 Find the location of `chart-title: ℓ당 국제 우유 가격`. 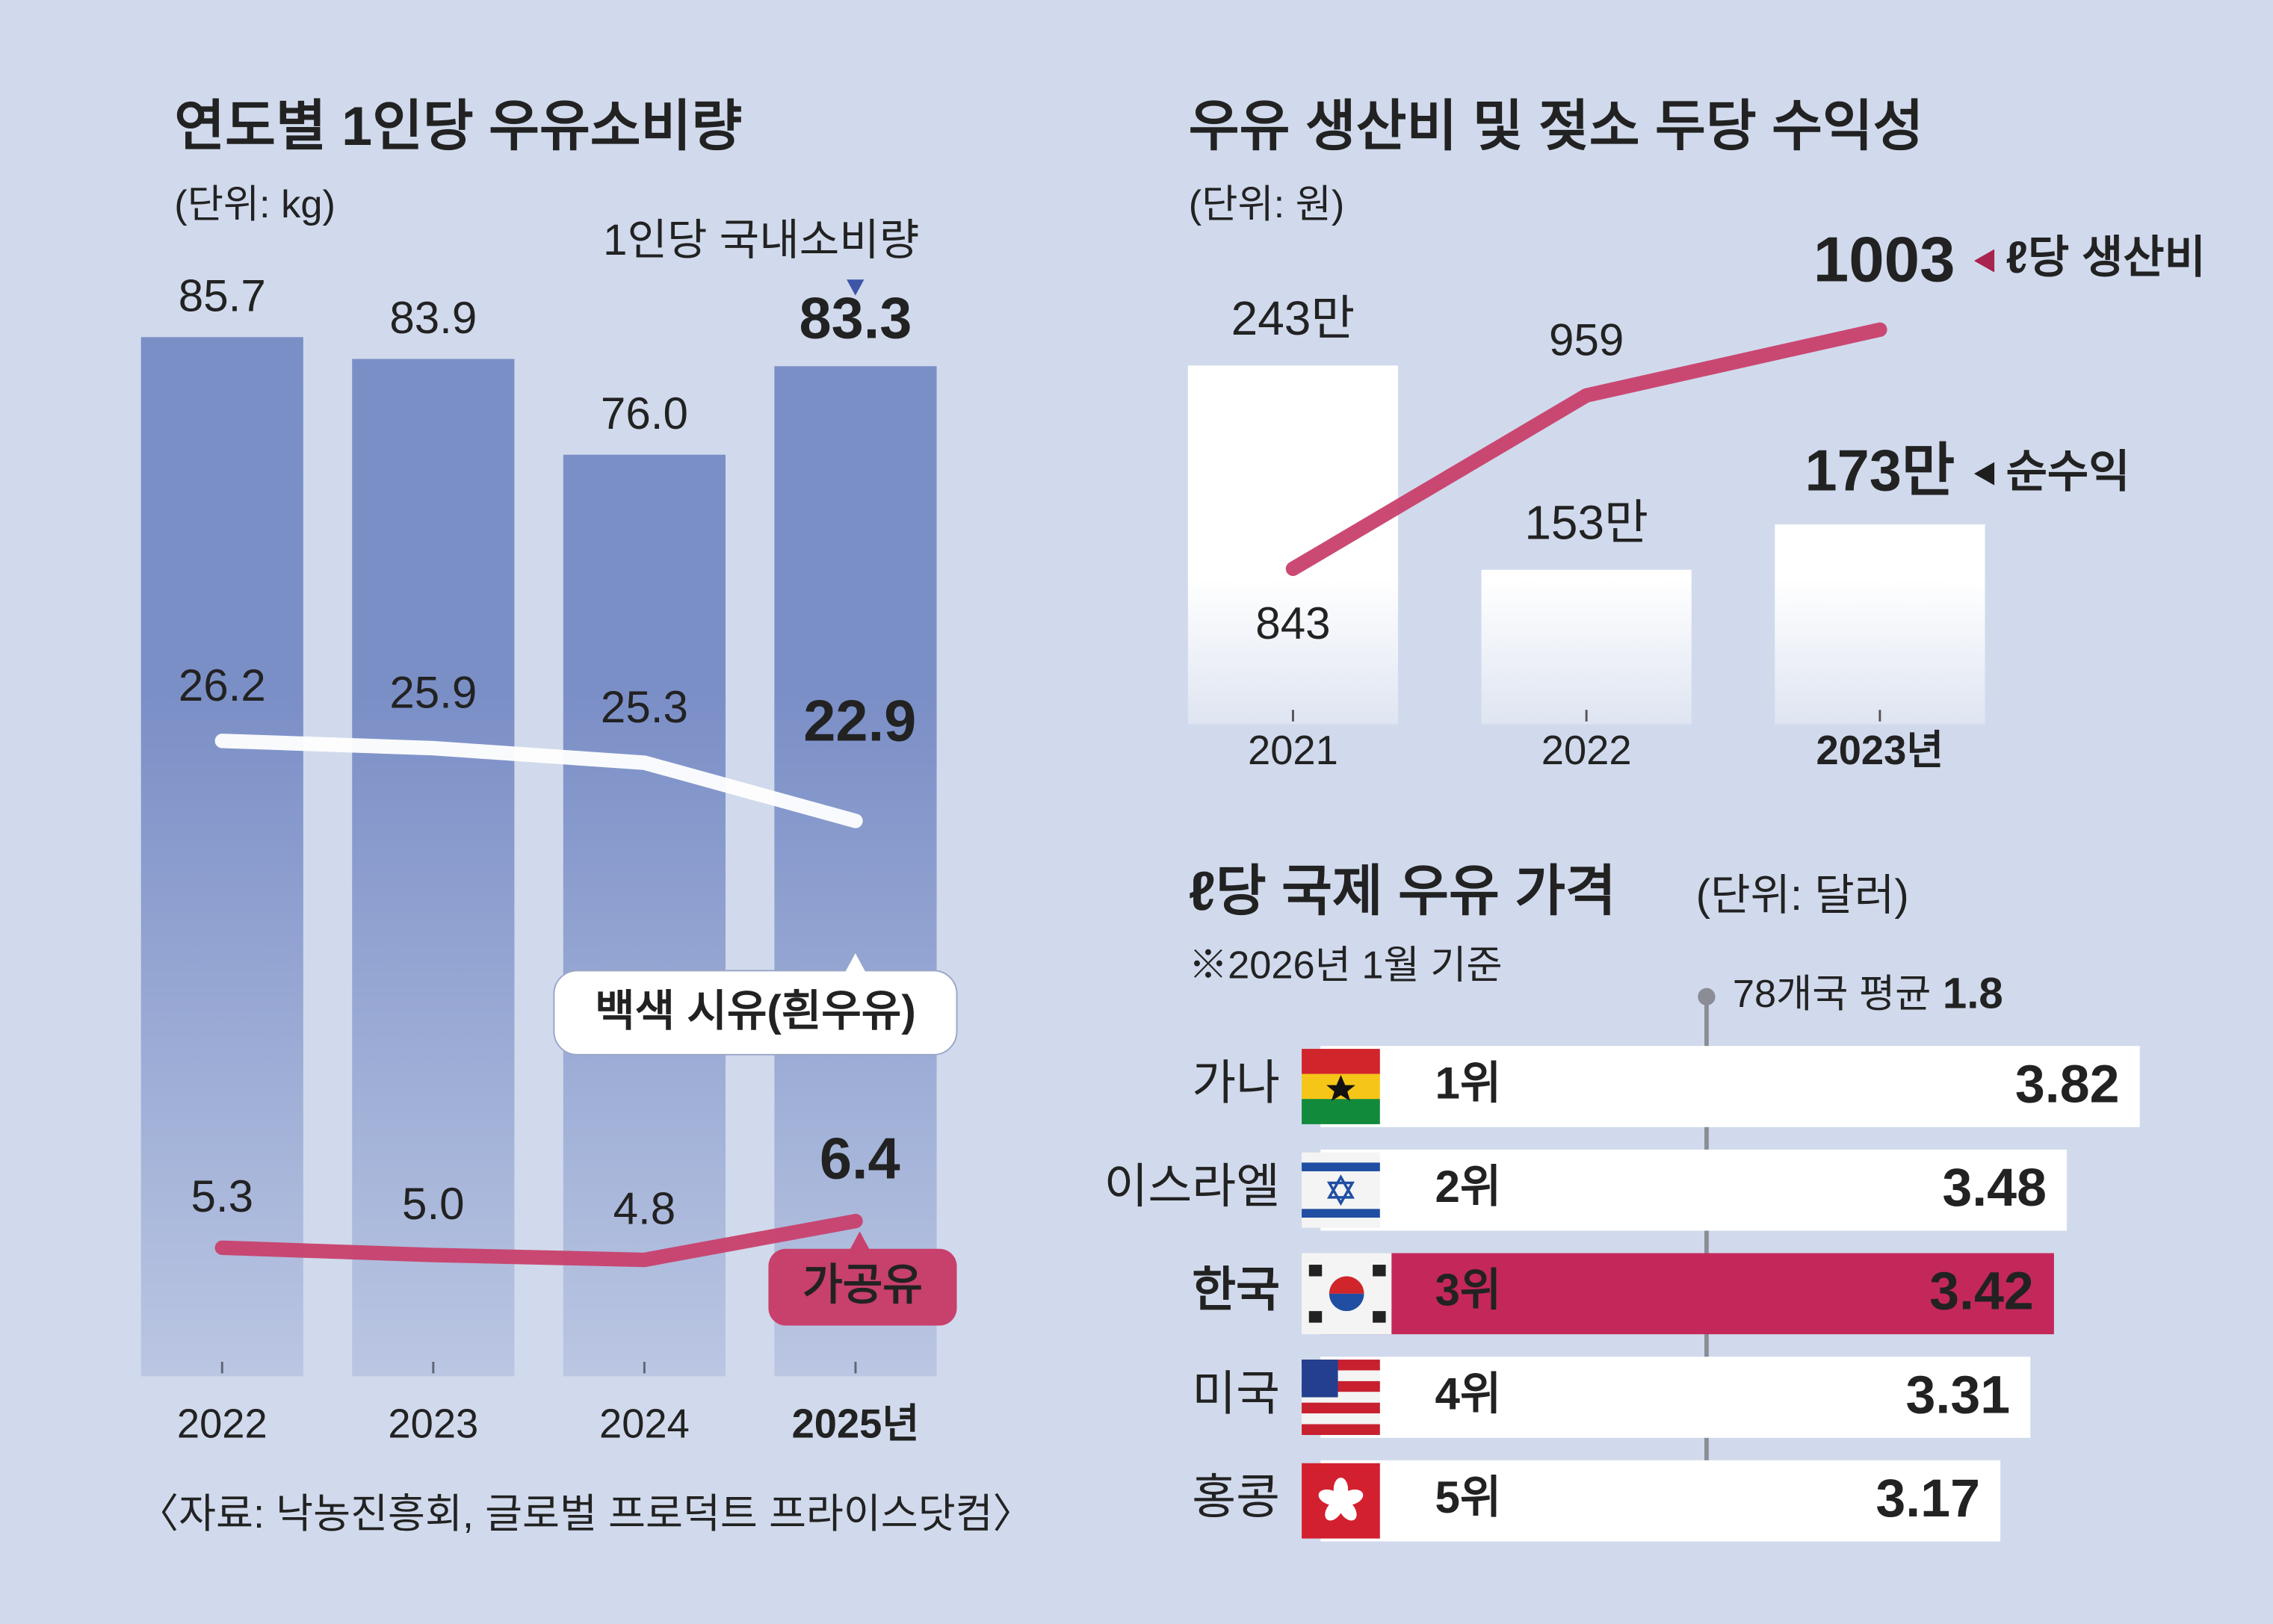

chart-title: ℓ당 국제 우유 가격 is located at coordinates (1402, 891).